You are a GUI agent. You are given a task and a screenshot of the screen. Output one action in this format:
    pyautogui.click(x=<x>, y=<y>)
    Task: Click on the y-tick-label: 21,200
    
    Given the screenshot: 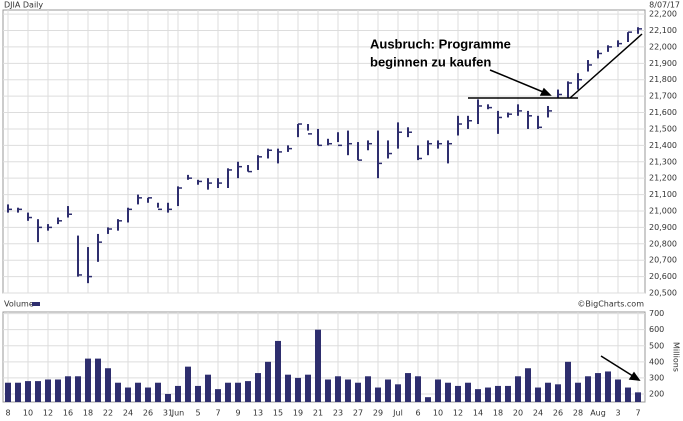 What is the action you would take?
    pyautogui.click(x=663, y=178)
    